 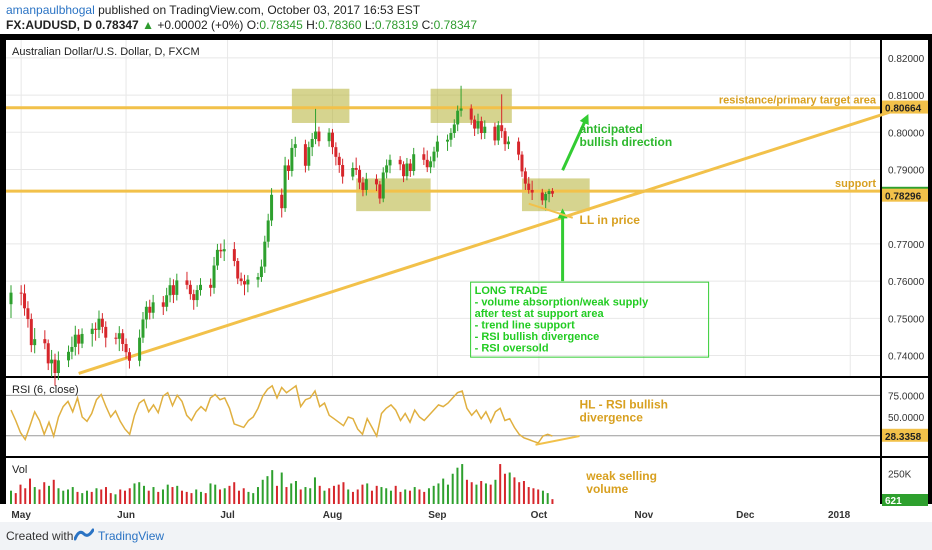 What do you see at coordinates (282, 484) in the screenshot?
I see `volume-bars` at bounding box center [282, 484].